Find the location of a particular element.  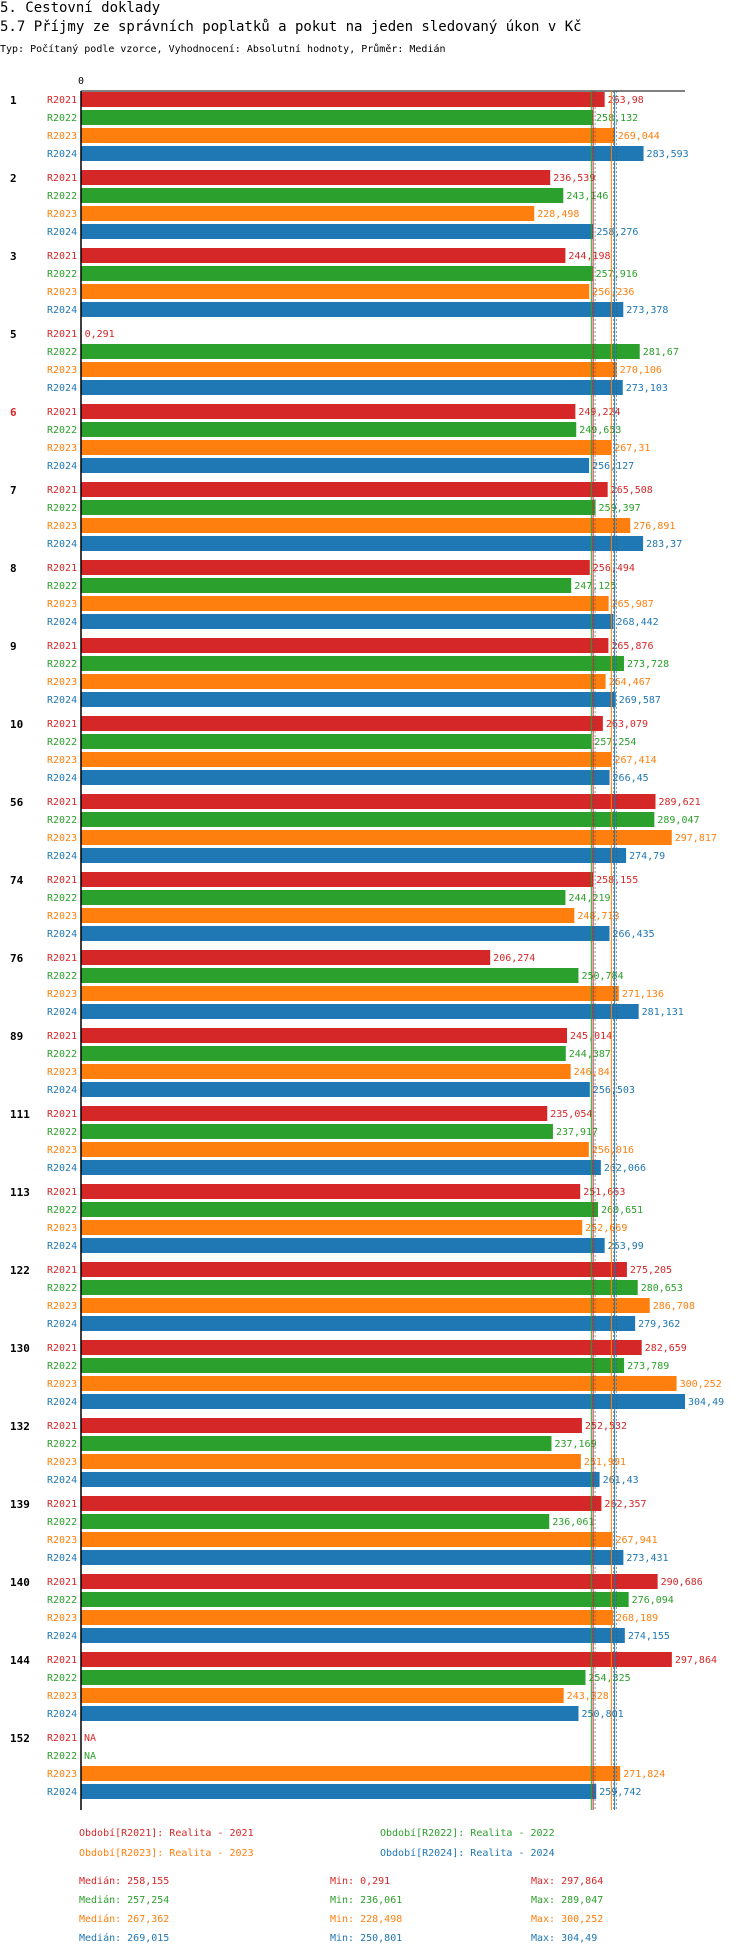

bar-value-label: 250,784 is located at coordinates (602, 976).